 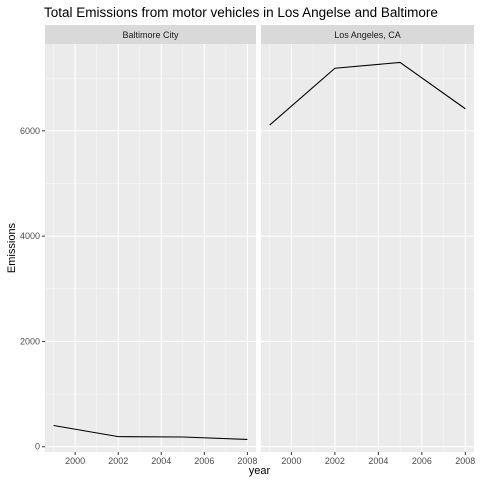 What do you see at coordinates (37, 447) in the screenshot?
I see `y-tick-label: 0` at bounding box center [37, 447].